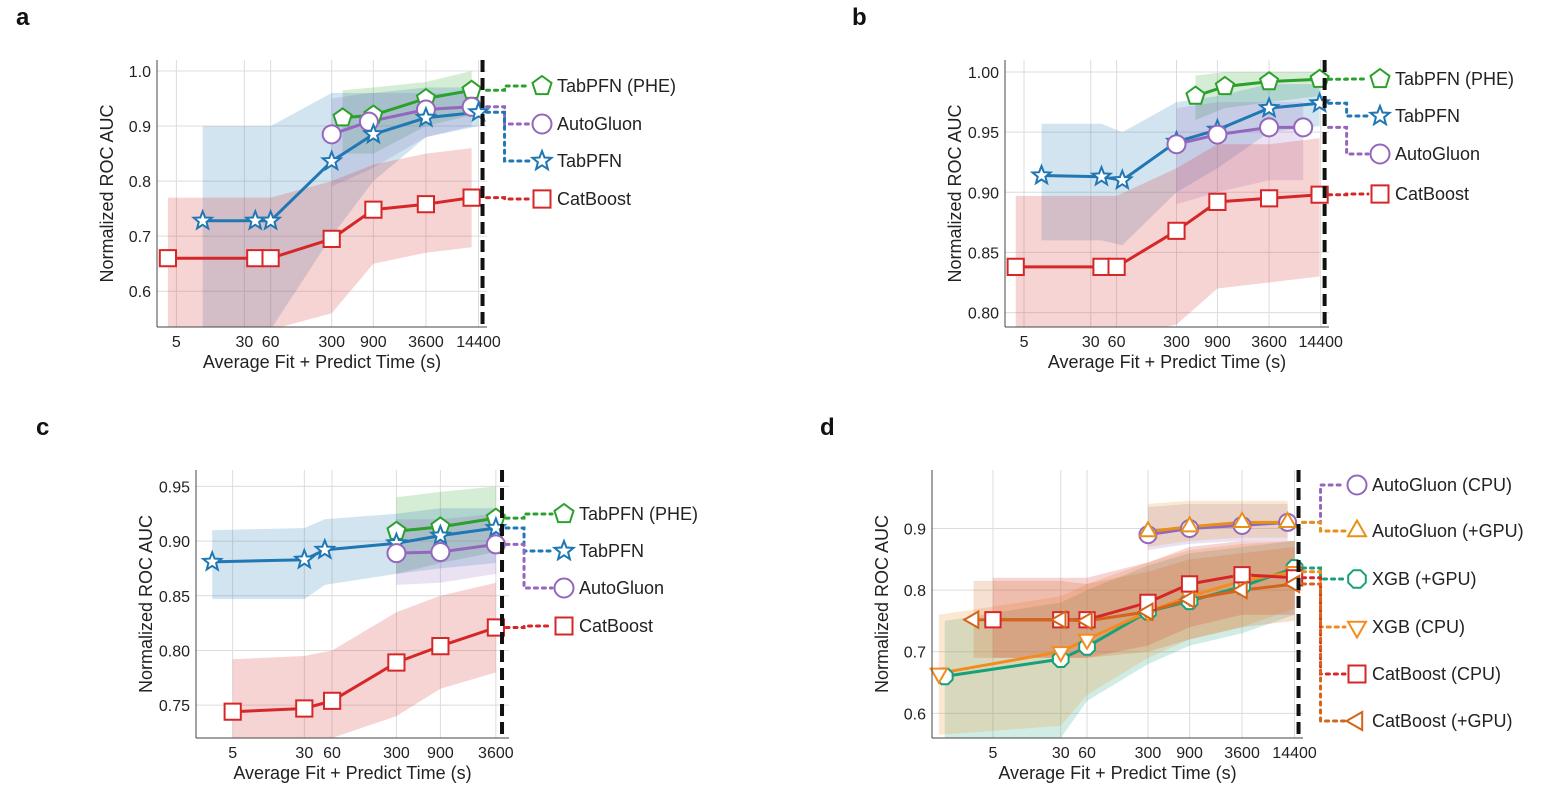  Describe the element at coordinates (407, 104) in the screenshot. I see `line-tabpfn-phe-` at that location.